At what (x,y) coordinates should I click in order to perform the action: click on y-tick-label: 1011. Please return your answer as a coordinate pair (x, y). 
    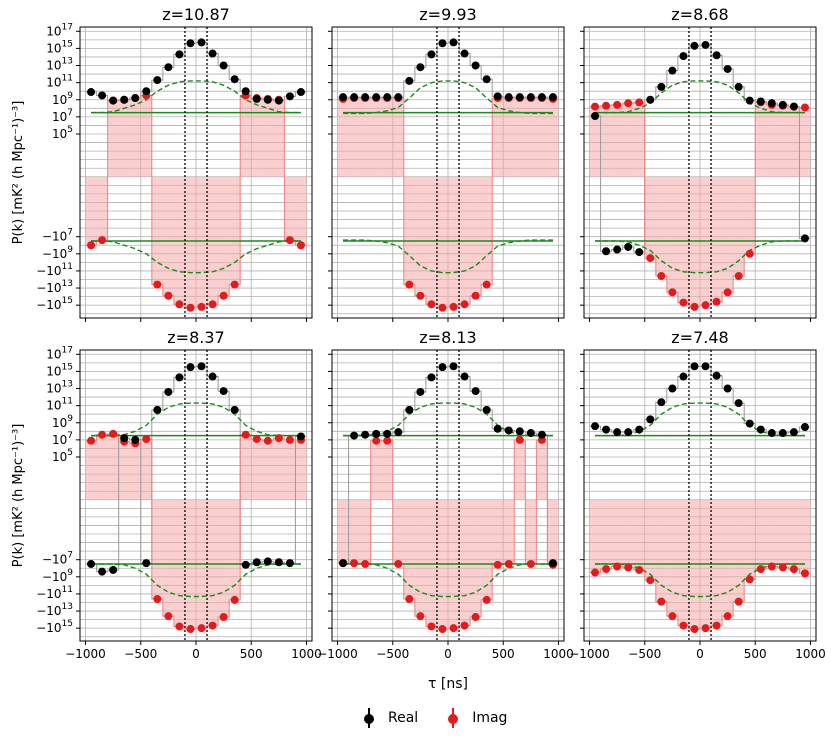
    Looking at the image, I should click on (59, 82).